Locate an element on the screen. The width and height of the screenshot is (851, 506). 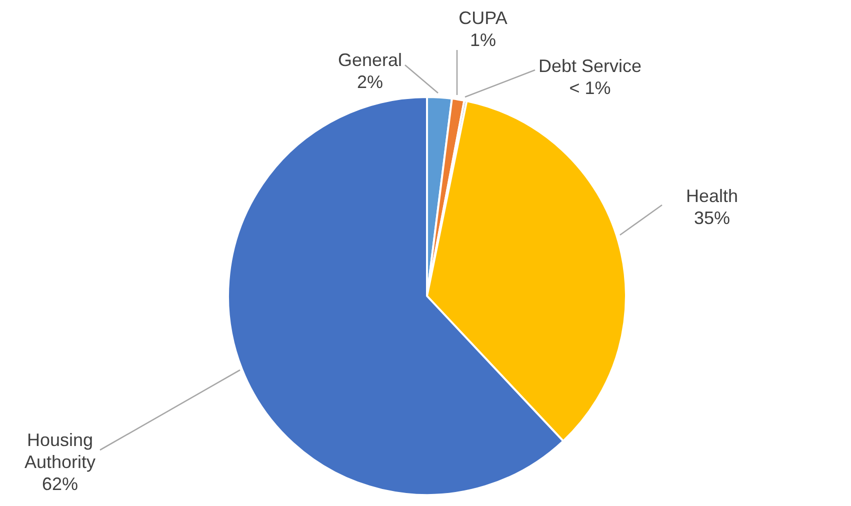
data-label: 1% is located at coordinates (483, 40).